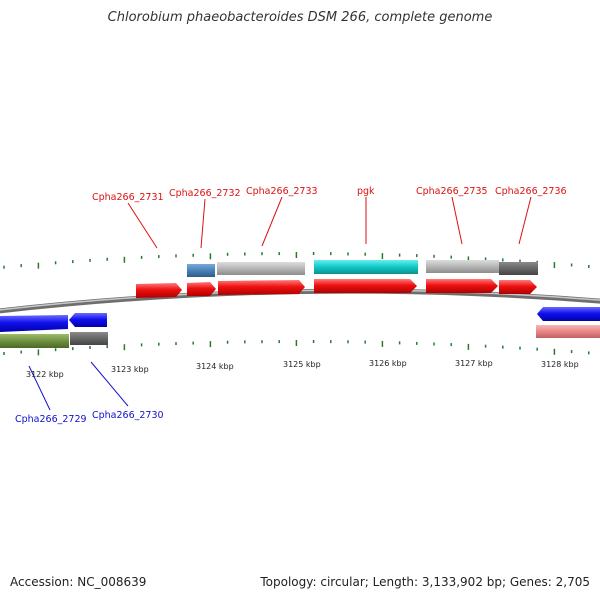 The height and width of the screenshot is (600, 600). What do you see at coordinates (201, 270) in the screenshot?
I see `feature-box-steelblue` at bounding box center [201, 270].